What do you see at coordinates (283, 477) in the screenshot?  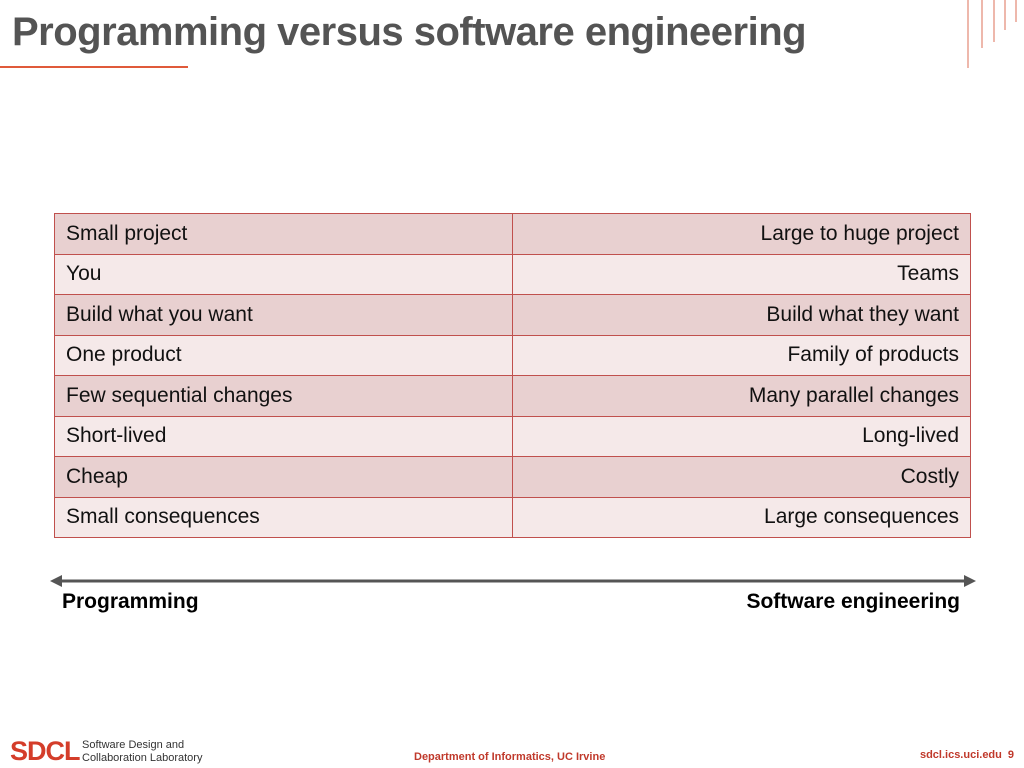 I see `programming-cell: Cheap` at bounding box center [283, 477].